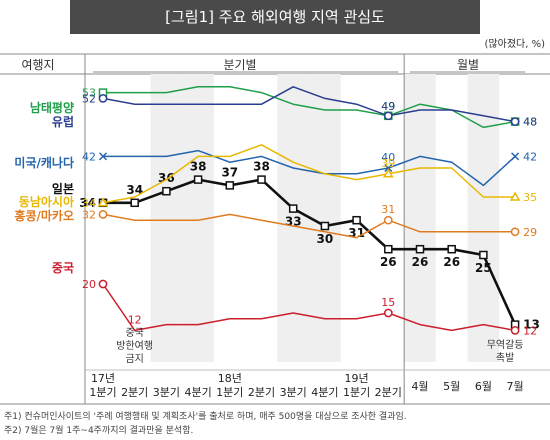 The image size is (550, 440). Describe the element at coordinates (134, 346) in the screenshot. I see `annotation-china-ban: 중국 방한여행 금지` at that location.